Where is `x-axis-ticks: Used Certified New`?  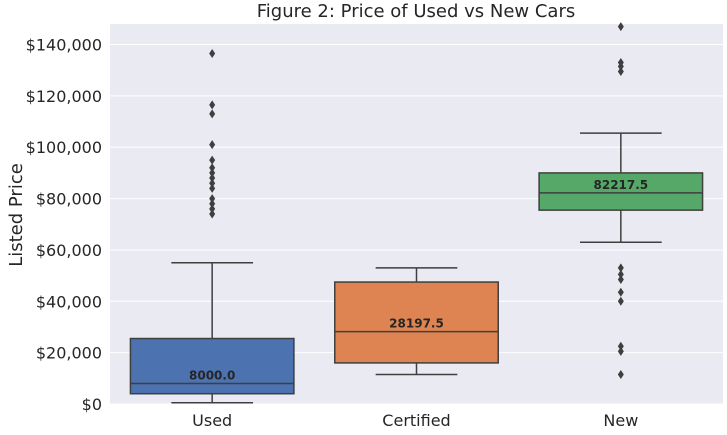
x-axis-ticks: Used Certified New is located at coordinates (415, 420).